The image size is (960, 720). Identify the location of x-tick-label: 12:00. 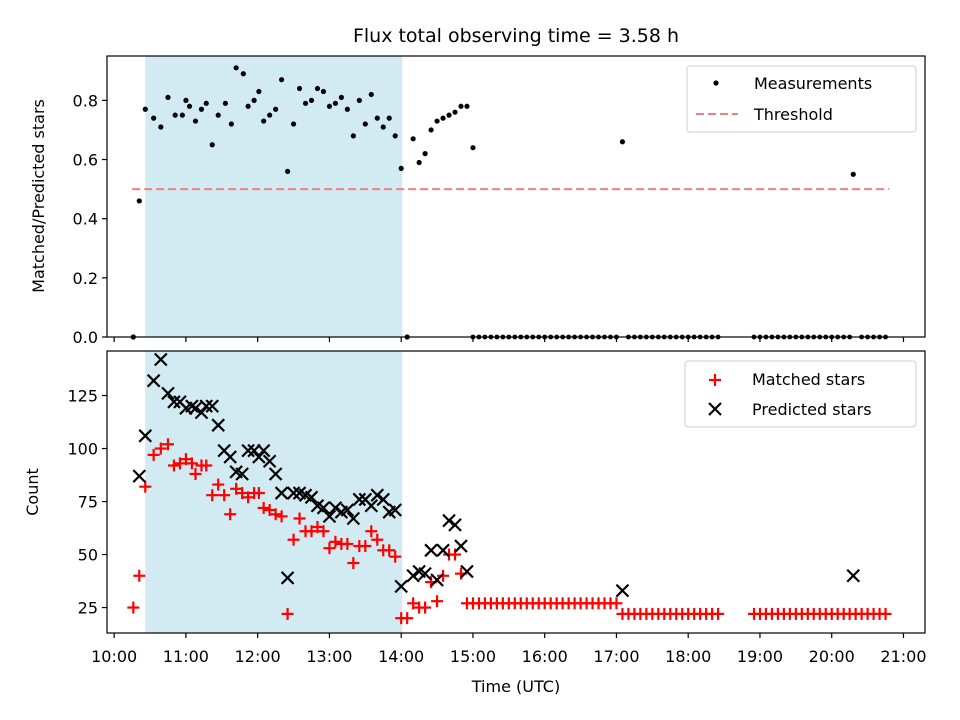
(258, 656).